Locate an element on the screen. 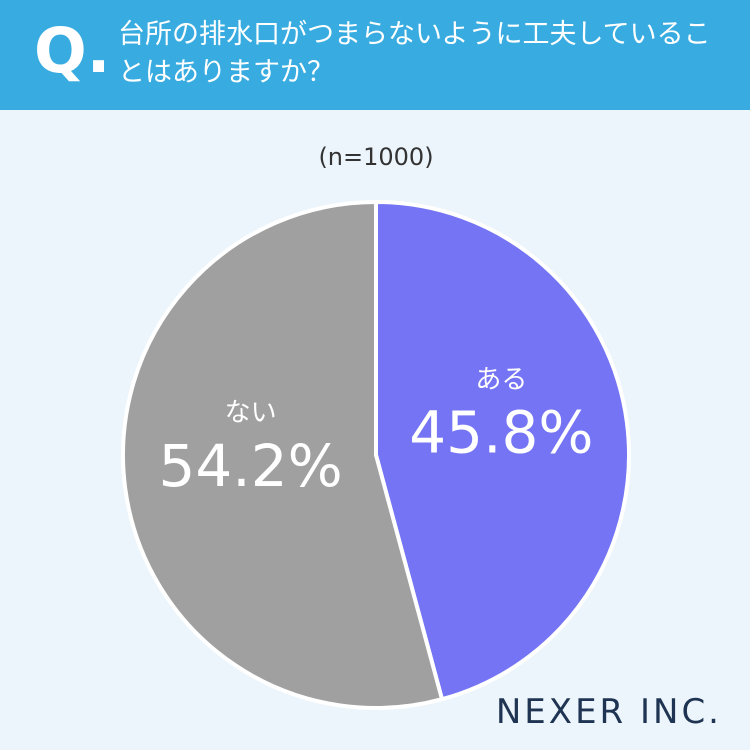 The image size is (750, 750). slice-category: ある is located at coordinates (501, 380).